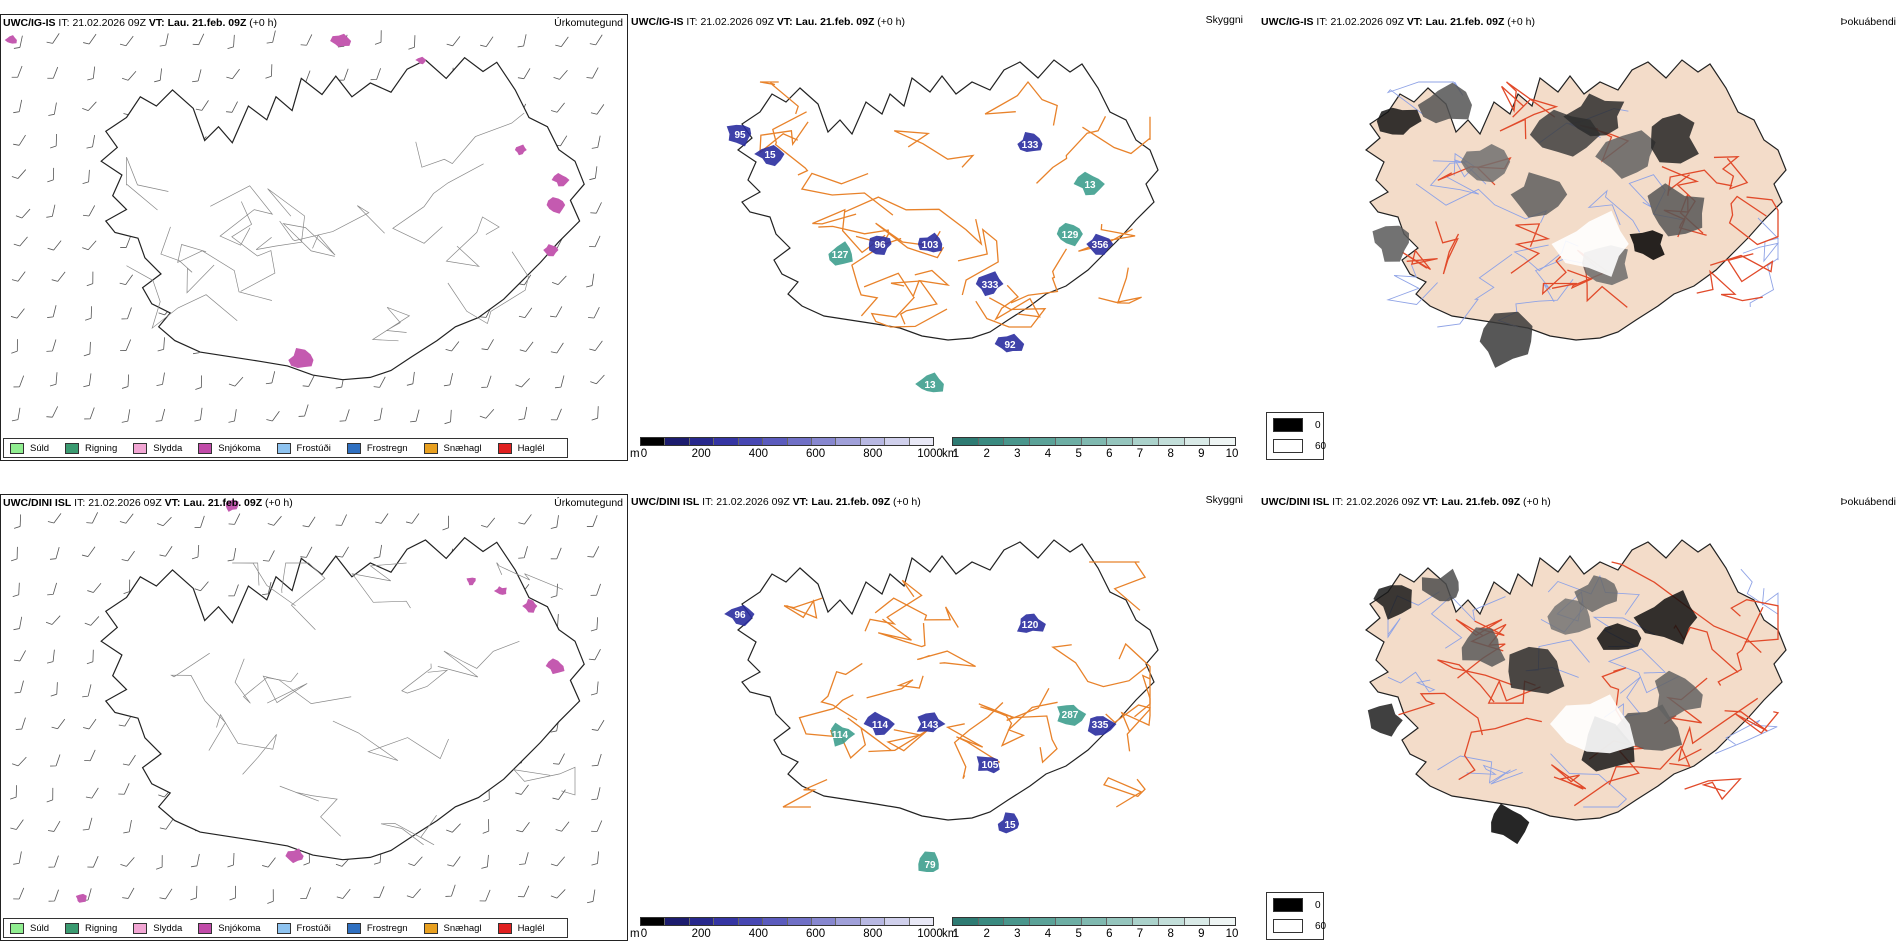  What do you see at coordinates (1201, 934) in the screenshot?
I see `colorbar-tick-label: 9` at bounding box center [1201, 934].